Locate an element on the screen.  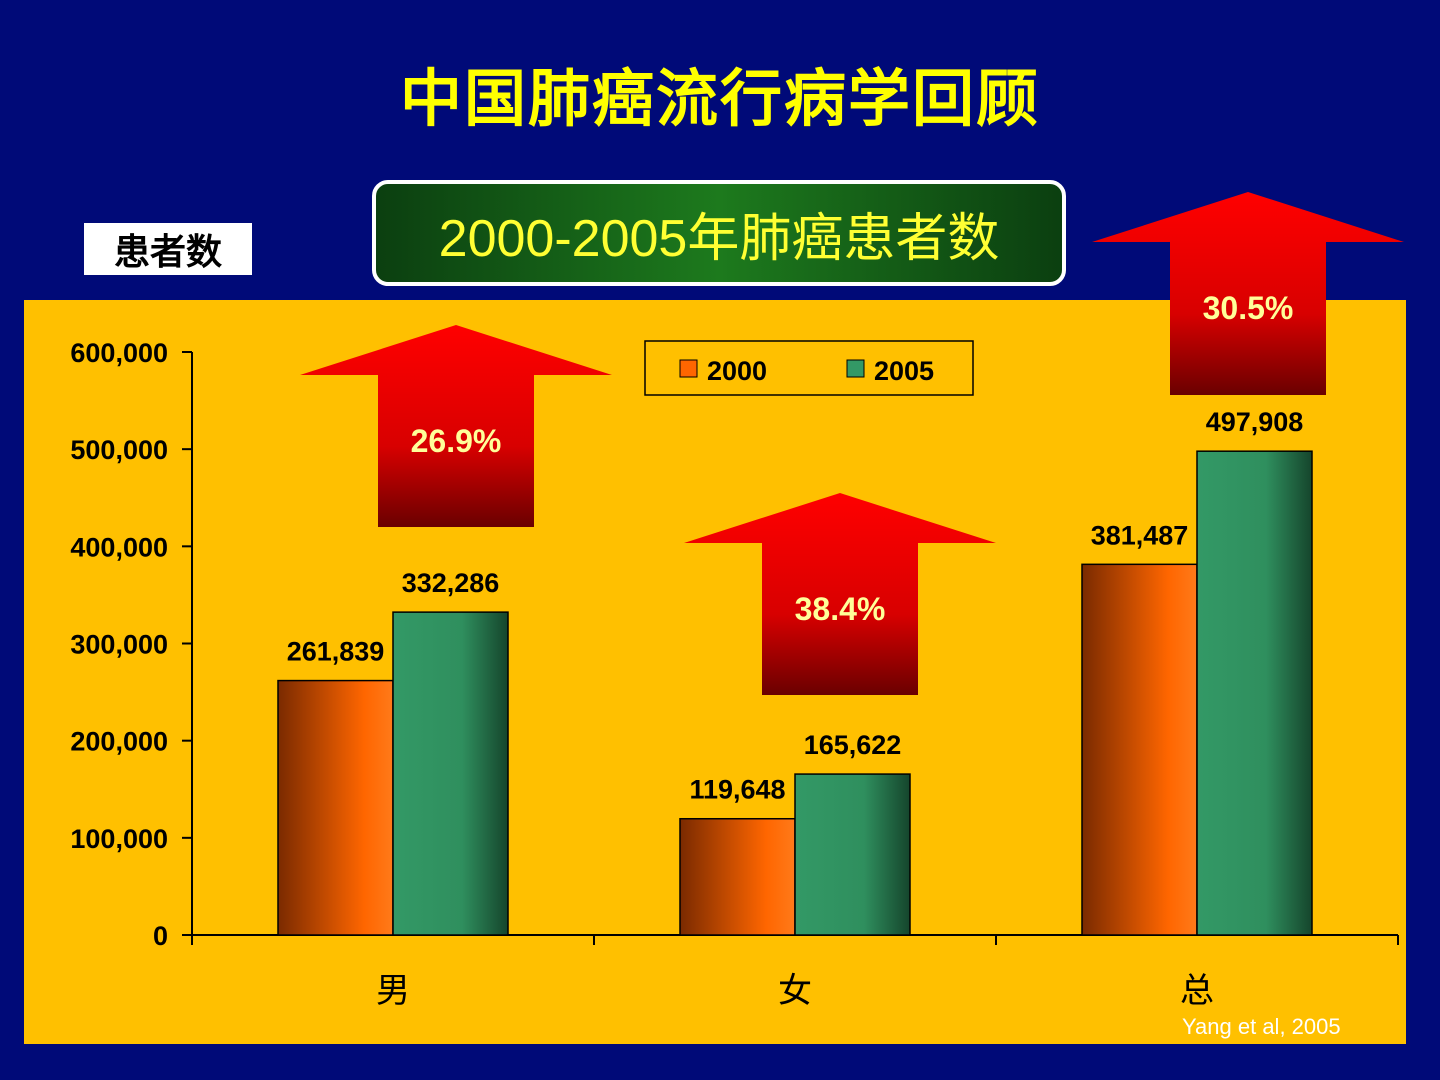
bar-2000-女 is located at coordinates (737, 876).